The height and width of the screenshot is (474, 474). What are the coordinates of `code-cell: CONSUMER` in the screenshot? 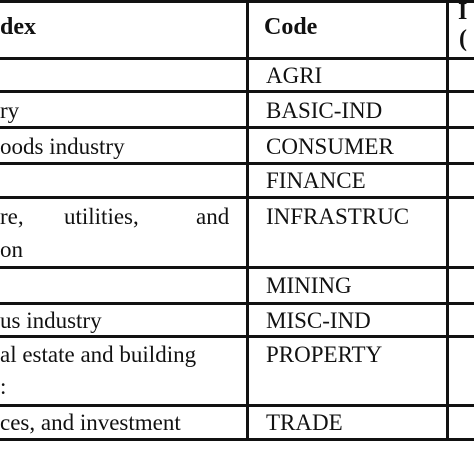 It's located at (330, 146).